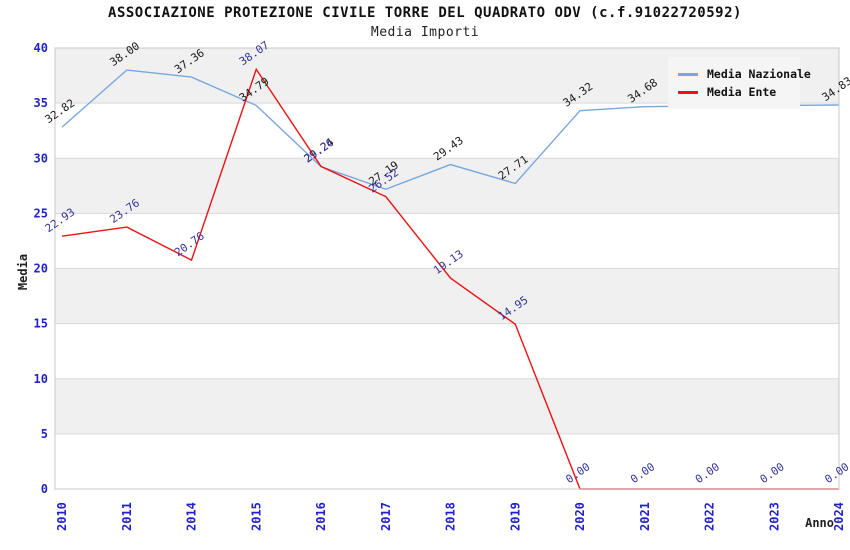  I want to click on x-tick-label: 2023, so click(774, 516).